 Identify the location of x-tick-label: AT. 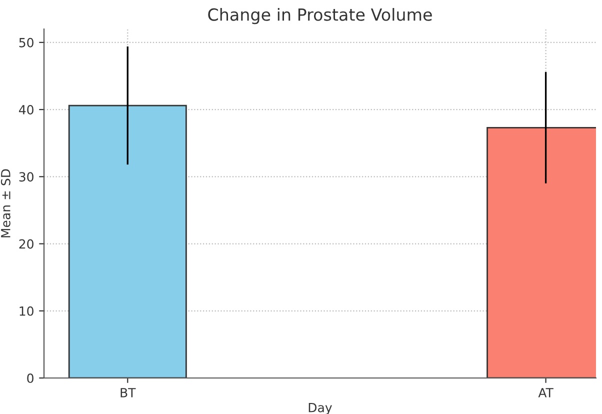
(546, 393).